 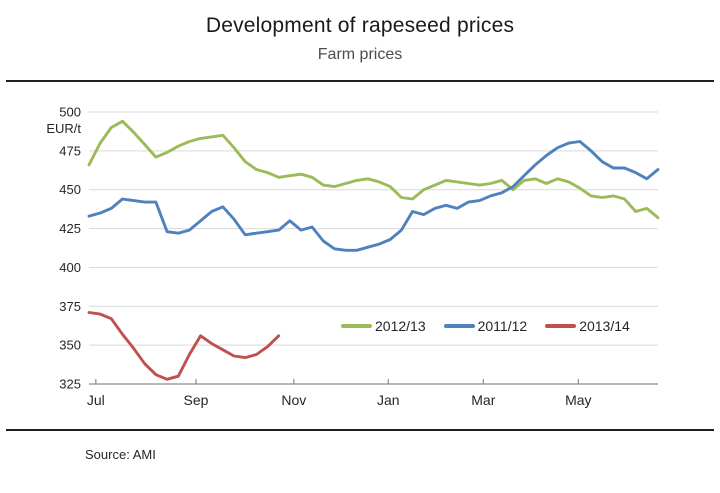 What do you see at coordinates (70, 112) in the screenshot?
I see `y-tick-label: 500` at bounding box center [70, 112].